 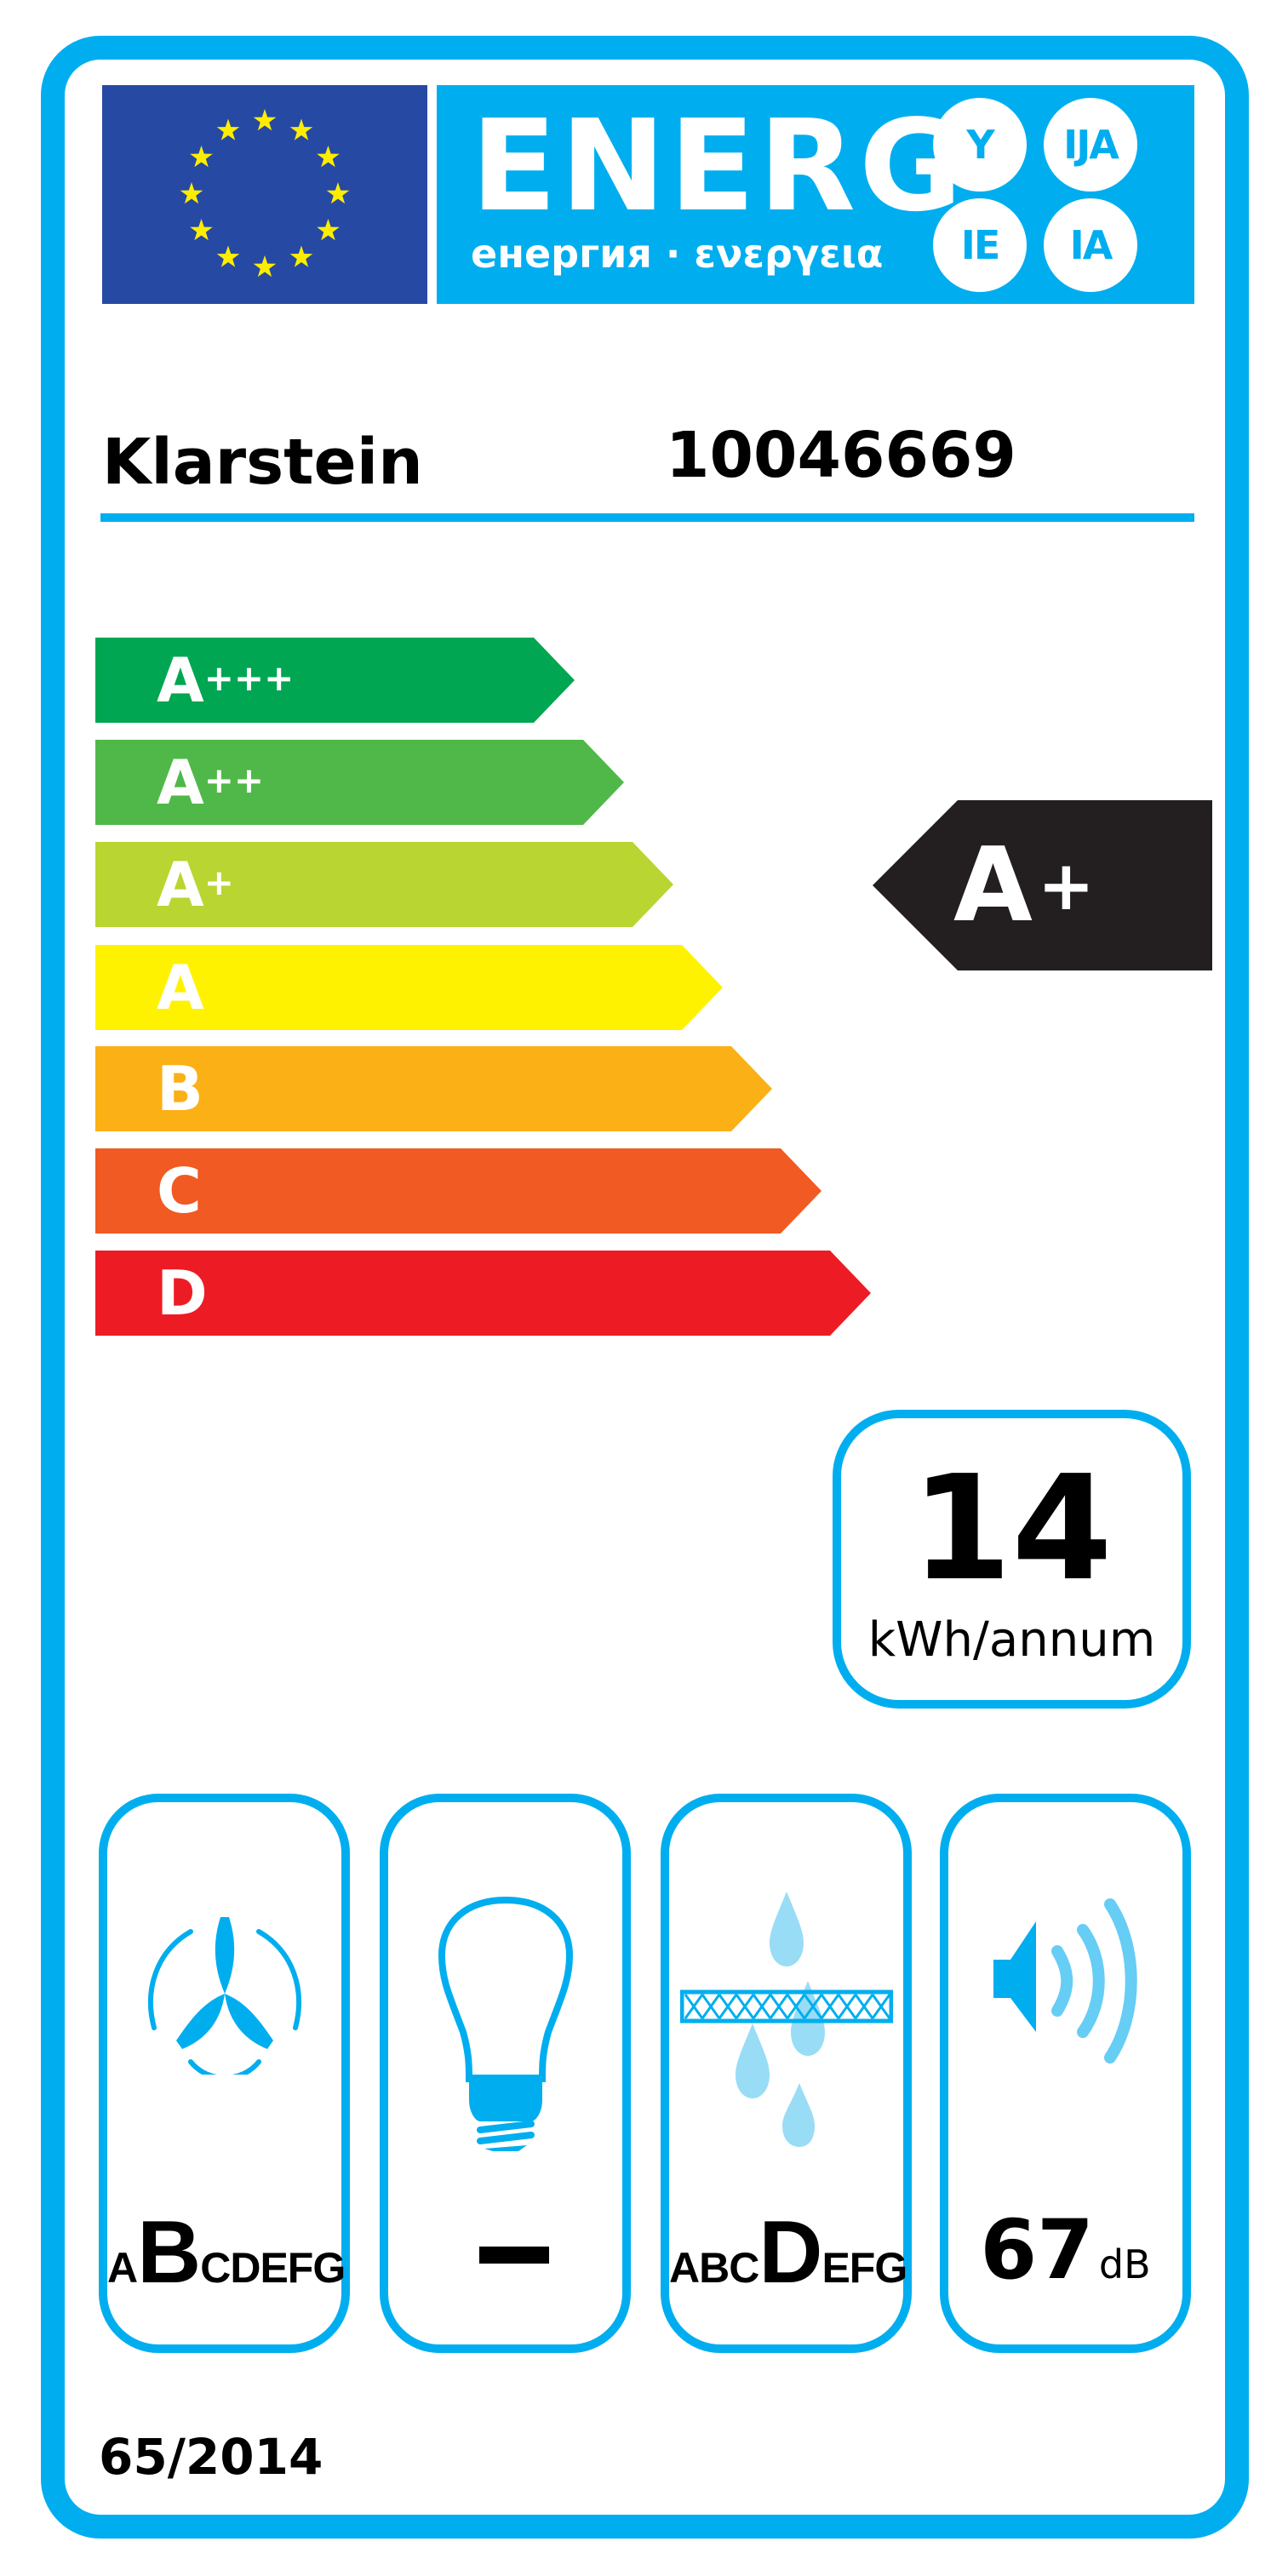 What do you see at coordinates (433, 1088) in the screenshot?
I see `scale-bar-b: B` at bounding box center [433, 1088].